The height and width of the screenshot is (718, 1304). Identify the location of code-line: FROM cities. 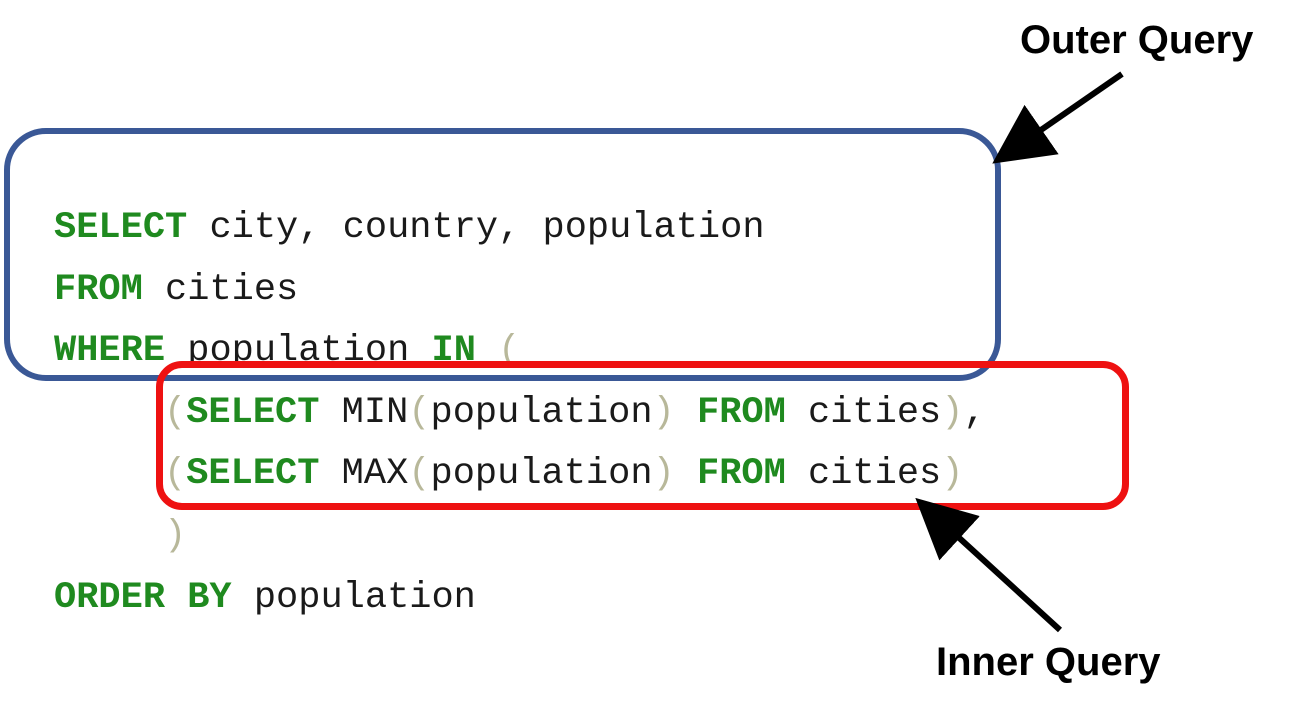
(520, 291).